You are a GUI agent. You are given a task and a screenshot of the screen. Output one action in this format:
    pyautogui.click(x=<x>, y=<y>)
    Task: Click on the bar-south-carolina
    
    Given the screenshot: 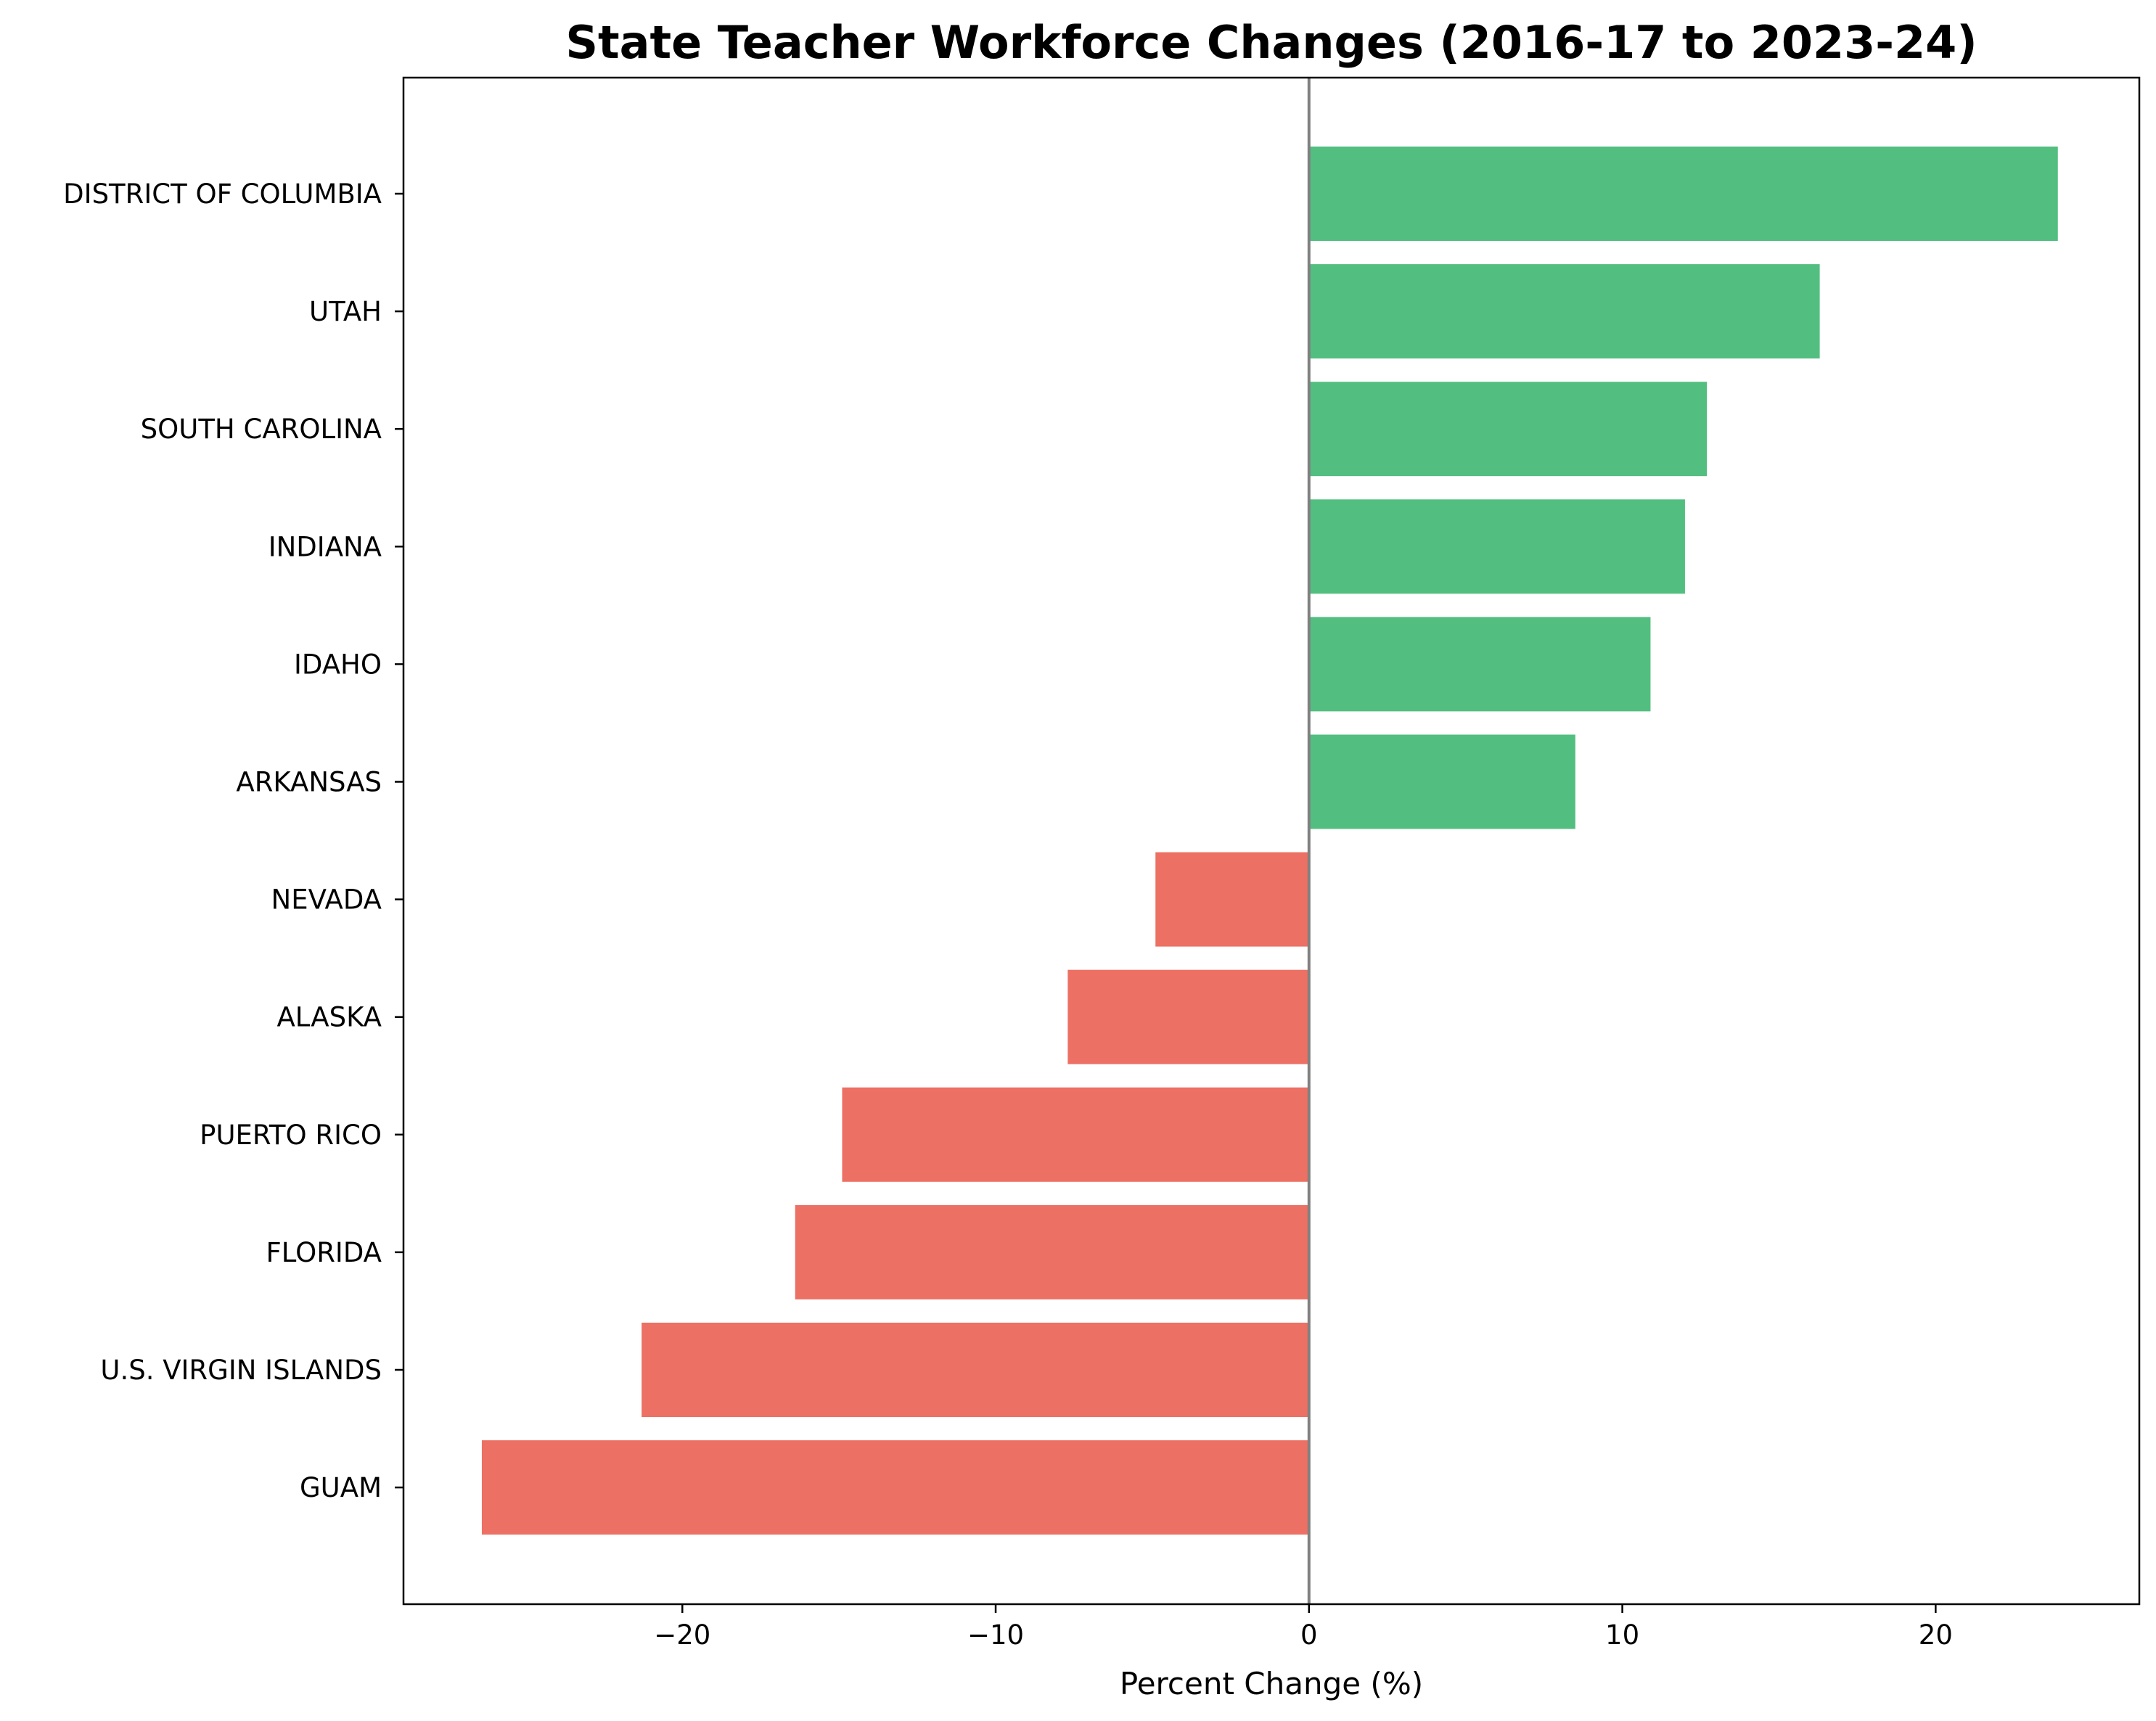 What is the action you would take?
    pyautogui.click(x=1508, y=429)
    